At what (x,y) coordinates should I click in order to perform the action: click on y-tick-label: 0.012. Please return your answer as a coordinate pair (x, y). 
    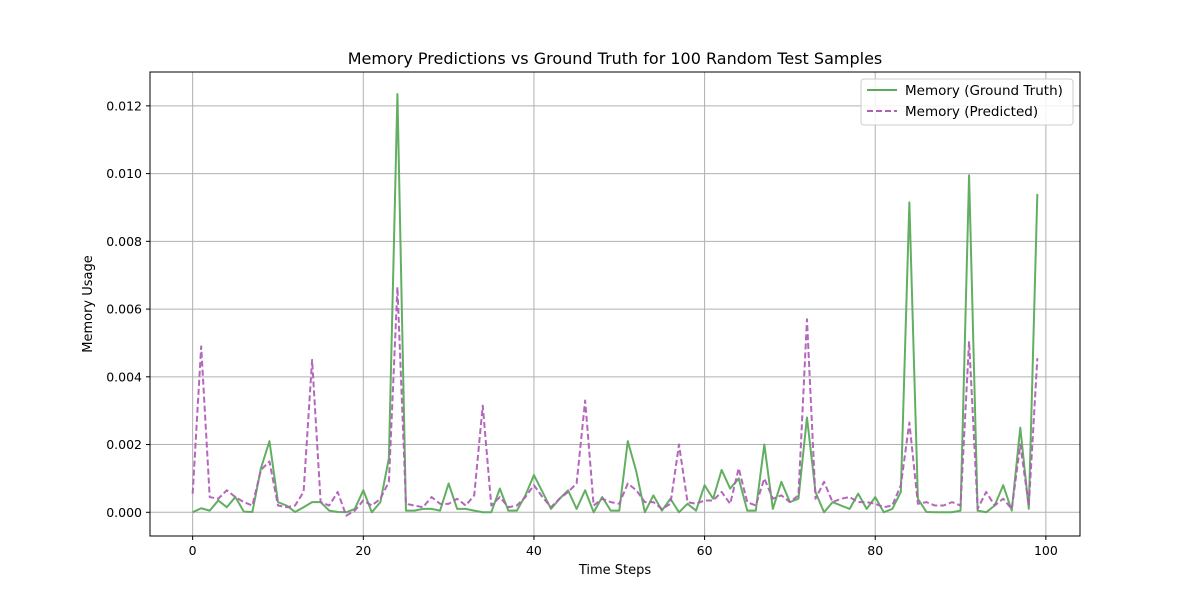
    Looking at the image, I should click on (124, 105).